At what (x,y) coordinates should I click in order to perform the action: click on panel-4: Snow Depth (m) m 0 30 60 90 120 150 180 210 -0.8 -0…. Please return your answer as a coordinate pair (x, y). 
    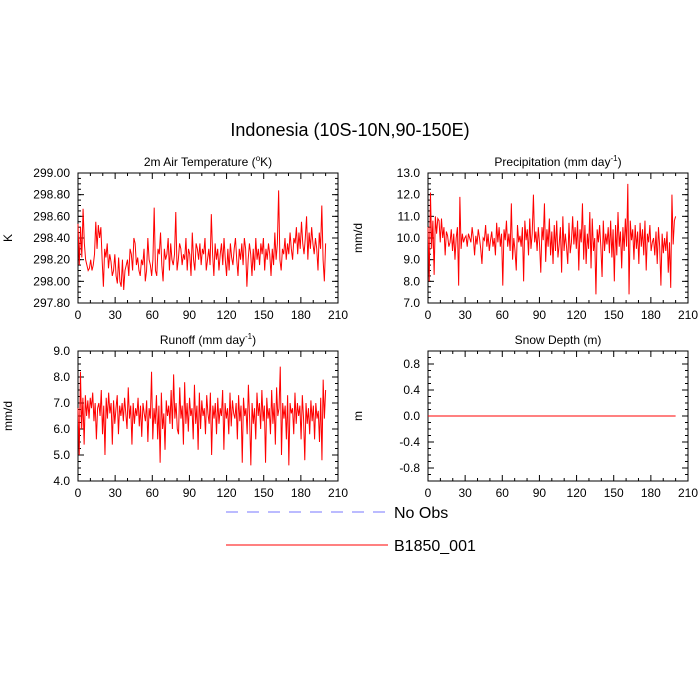
    Looking at the image, I should click on (524, 416).